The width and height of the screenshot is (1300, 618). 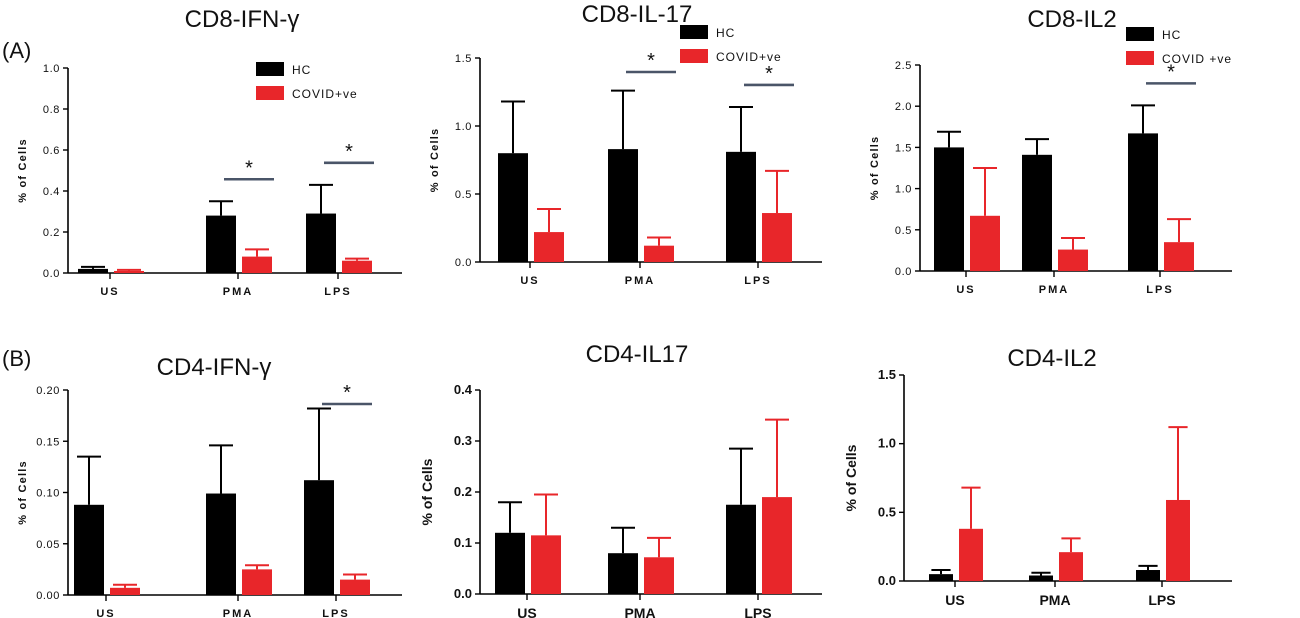 I want to click on chart-title: CD4-IFN-γ, so click(x=214, y=367).